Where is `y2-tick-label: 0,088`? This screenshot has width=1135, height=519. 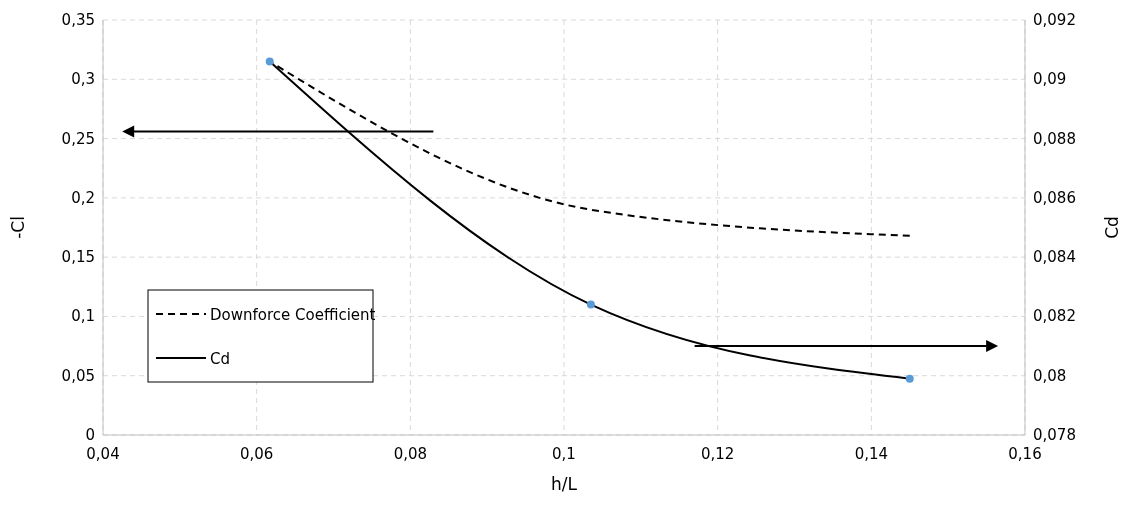
y2-tick-label: 0,088 is located at coordinates (1054, 138).